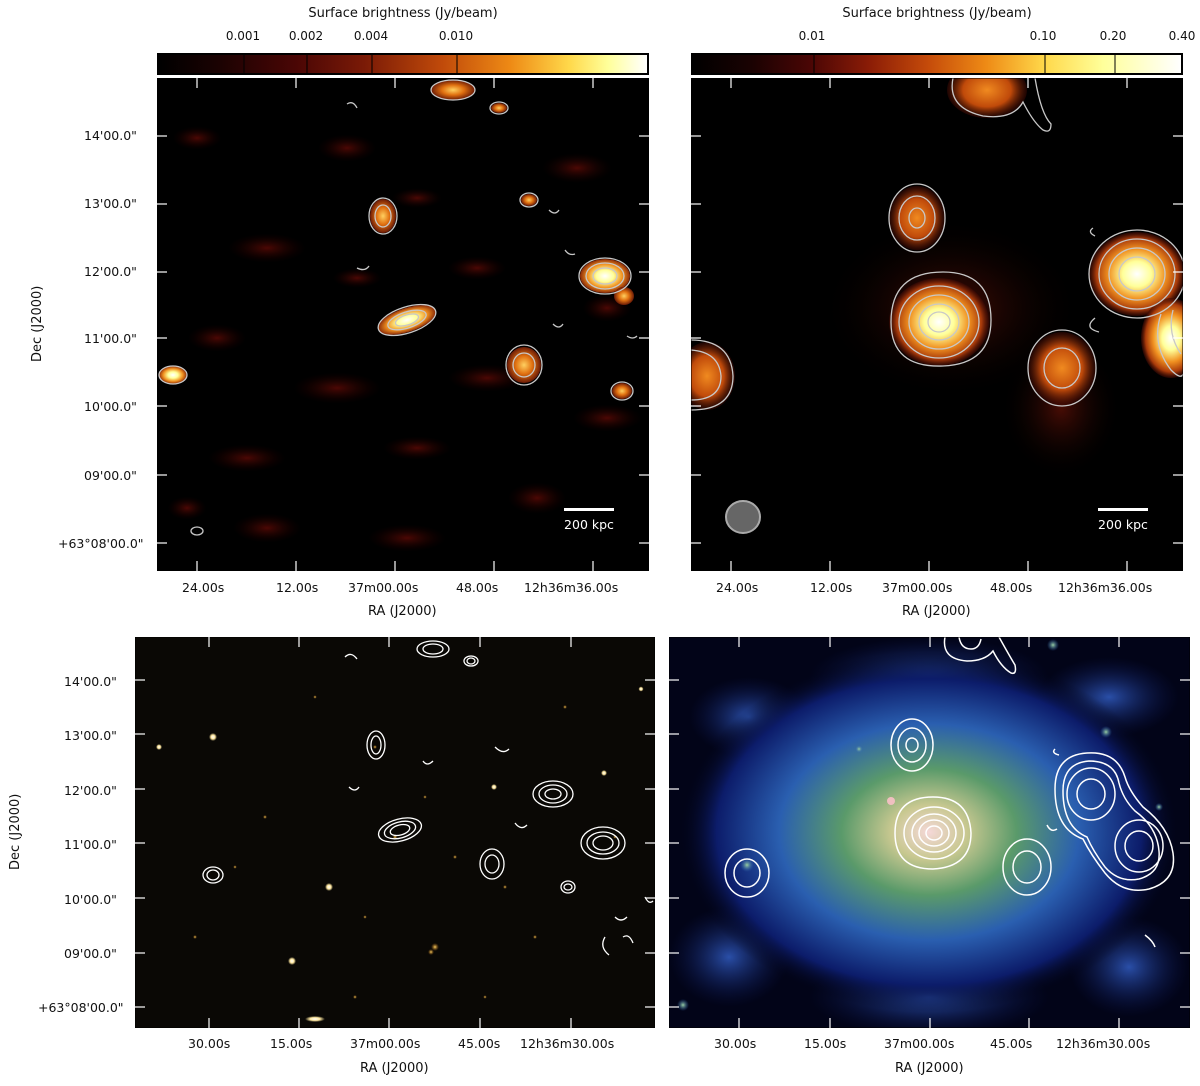 Image resolution: width=1200 pixels, height=1086 pixels. I want to click on colorbar-tick: 0.20, so click(1113, 36).